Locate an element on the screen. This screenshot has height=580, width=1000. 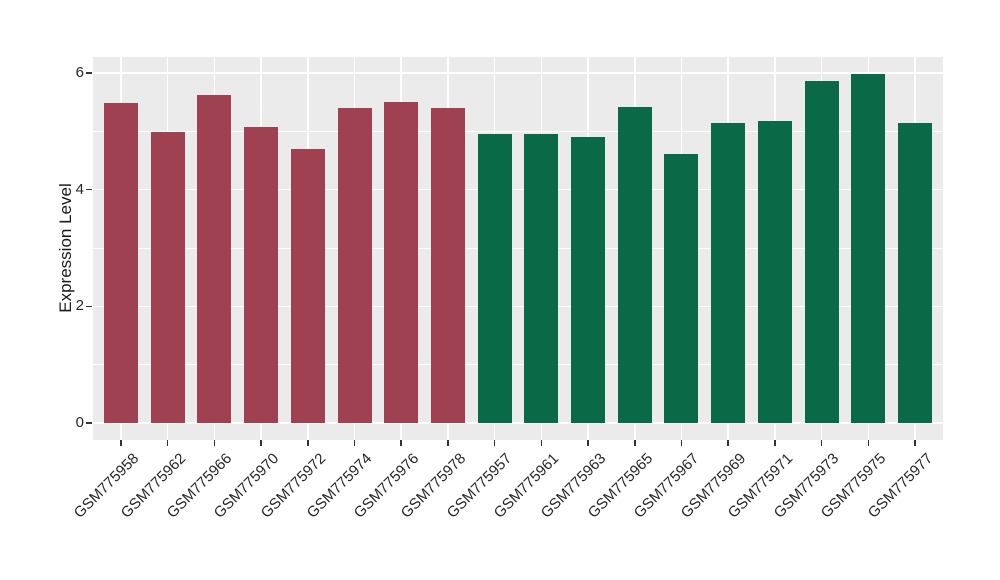
y-tick-label: 4 is located at coordinates (79, 189).